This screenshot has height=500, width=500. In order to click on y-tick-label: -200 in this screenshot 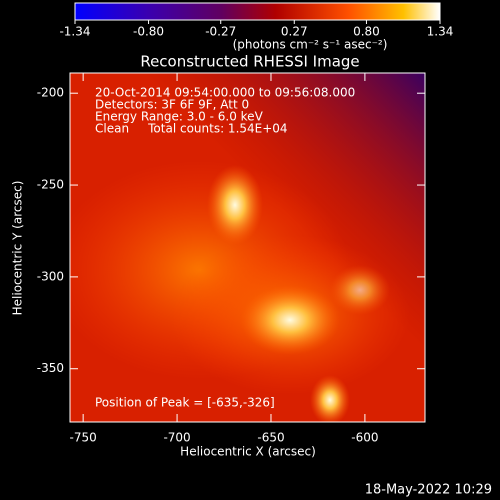, I will do `click(50, 93)`.